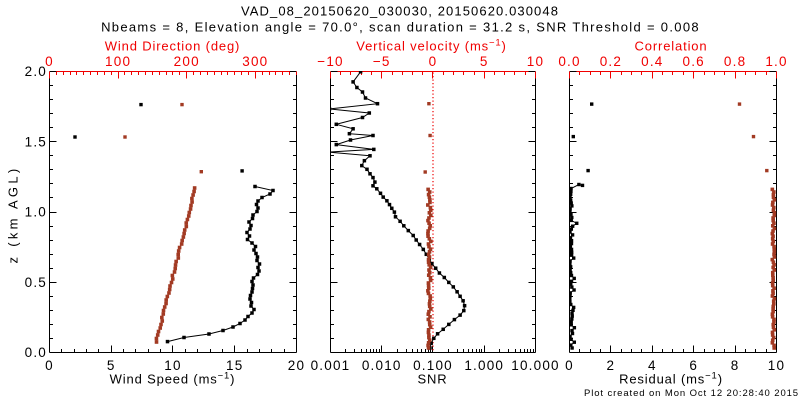 The width and height of the screenshot is (800, 400). I want to click on svg-text: 0.2, so click(611, 61).